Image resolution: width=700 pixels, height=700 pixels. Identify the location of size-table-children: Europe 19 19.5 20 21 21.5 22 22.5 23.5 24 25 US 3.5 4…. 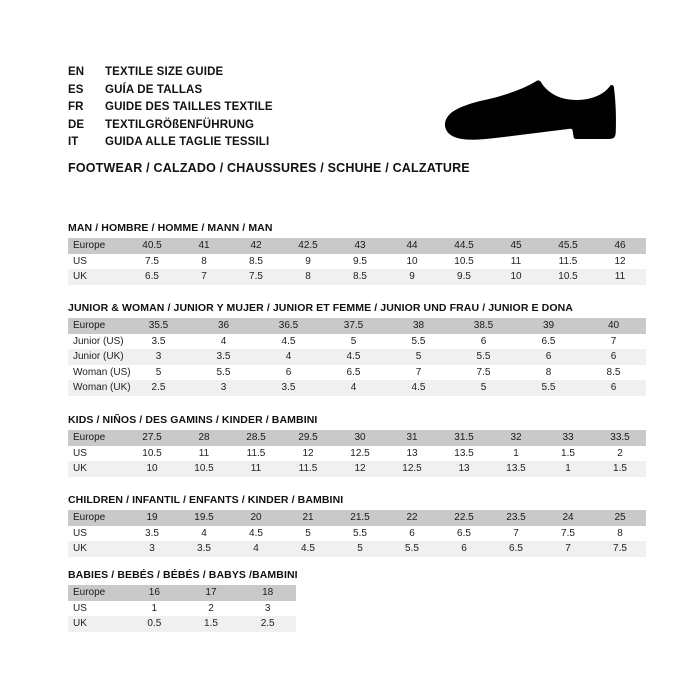
(357, 533).